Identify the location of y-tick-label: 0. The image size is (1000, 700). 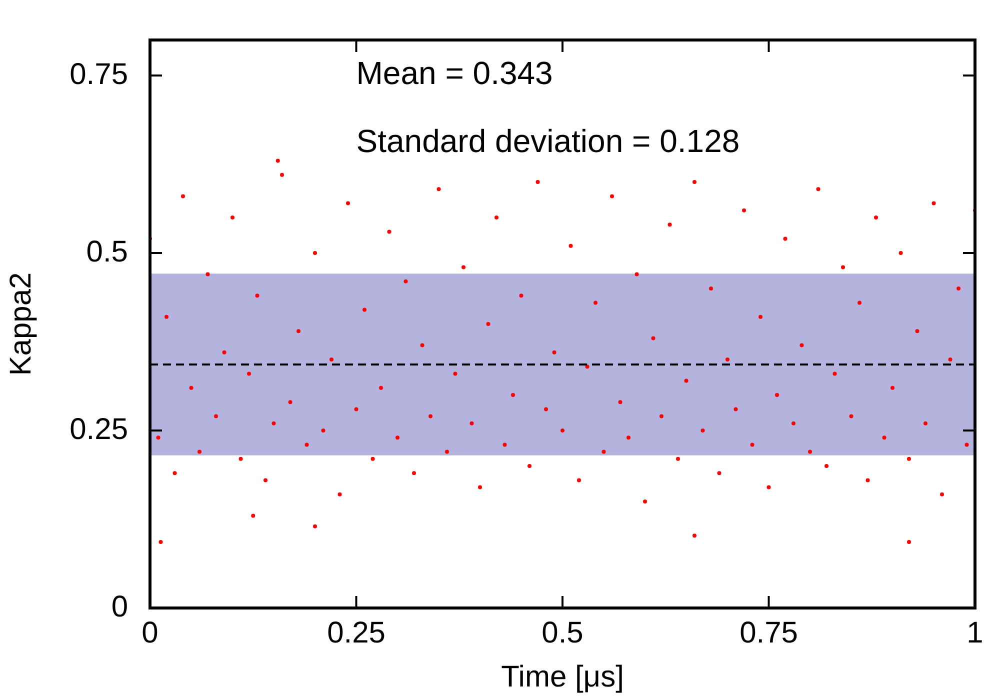
(119, 607).